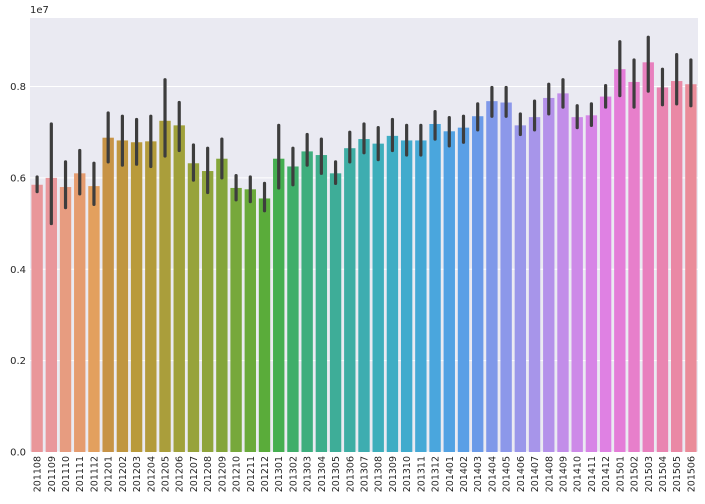 The height and width of the screenshot is (504, 705). What do you see at coordinates (265, 474) in the screenshot?
I see `x-tick-label: 201212` at bounding box center [265, 474].